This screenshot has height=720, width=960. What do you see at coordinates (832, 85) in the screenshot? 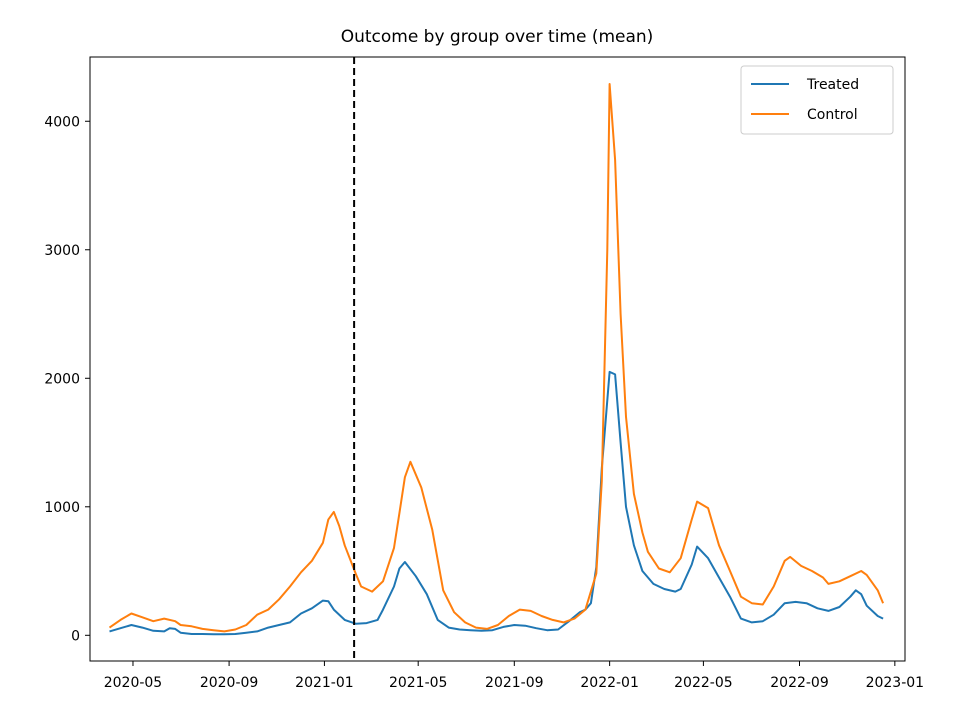
I see `legend-label: Treated` at bounding box center [832, 85].